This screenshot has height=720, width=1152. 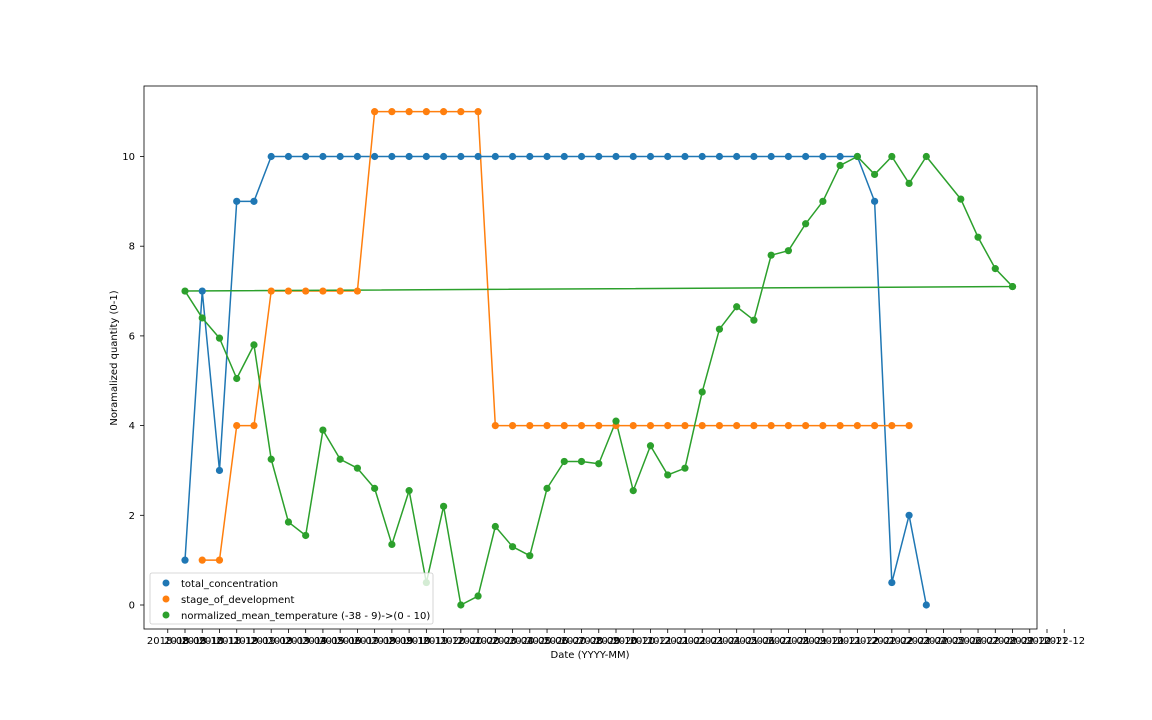 What do you see at coordinates (254, 641) in the screenshot?
I see `x-tick-label: 2019-01` at bounding box center [254, 641].